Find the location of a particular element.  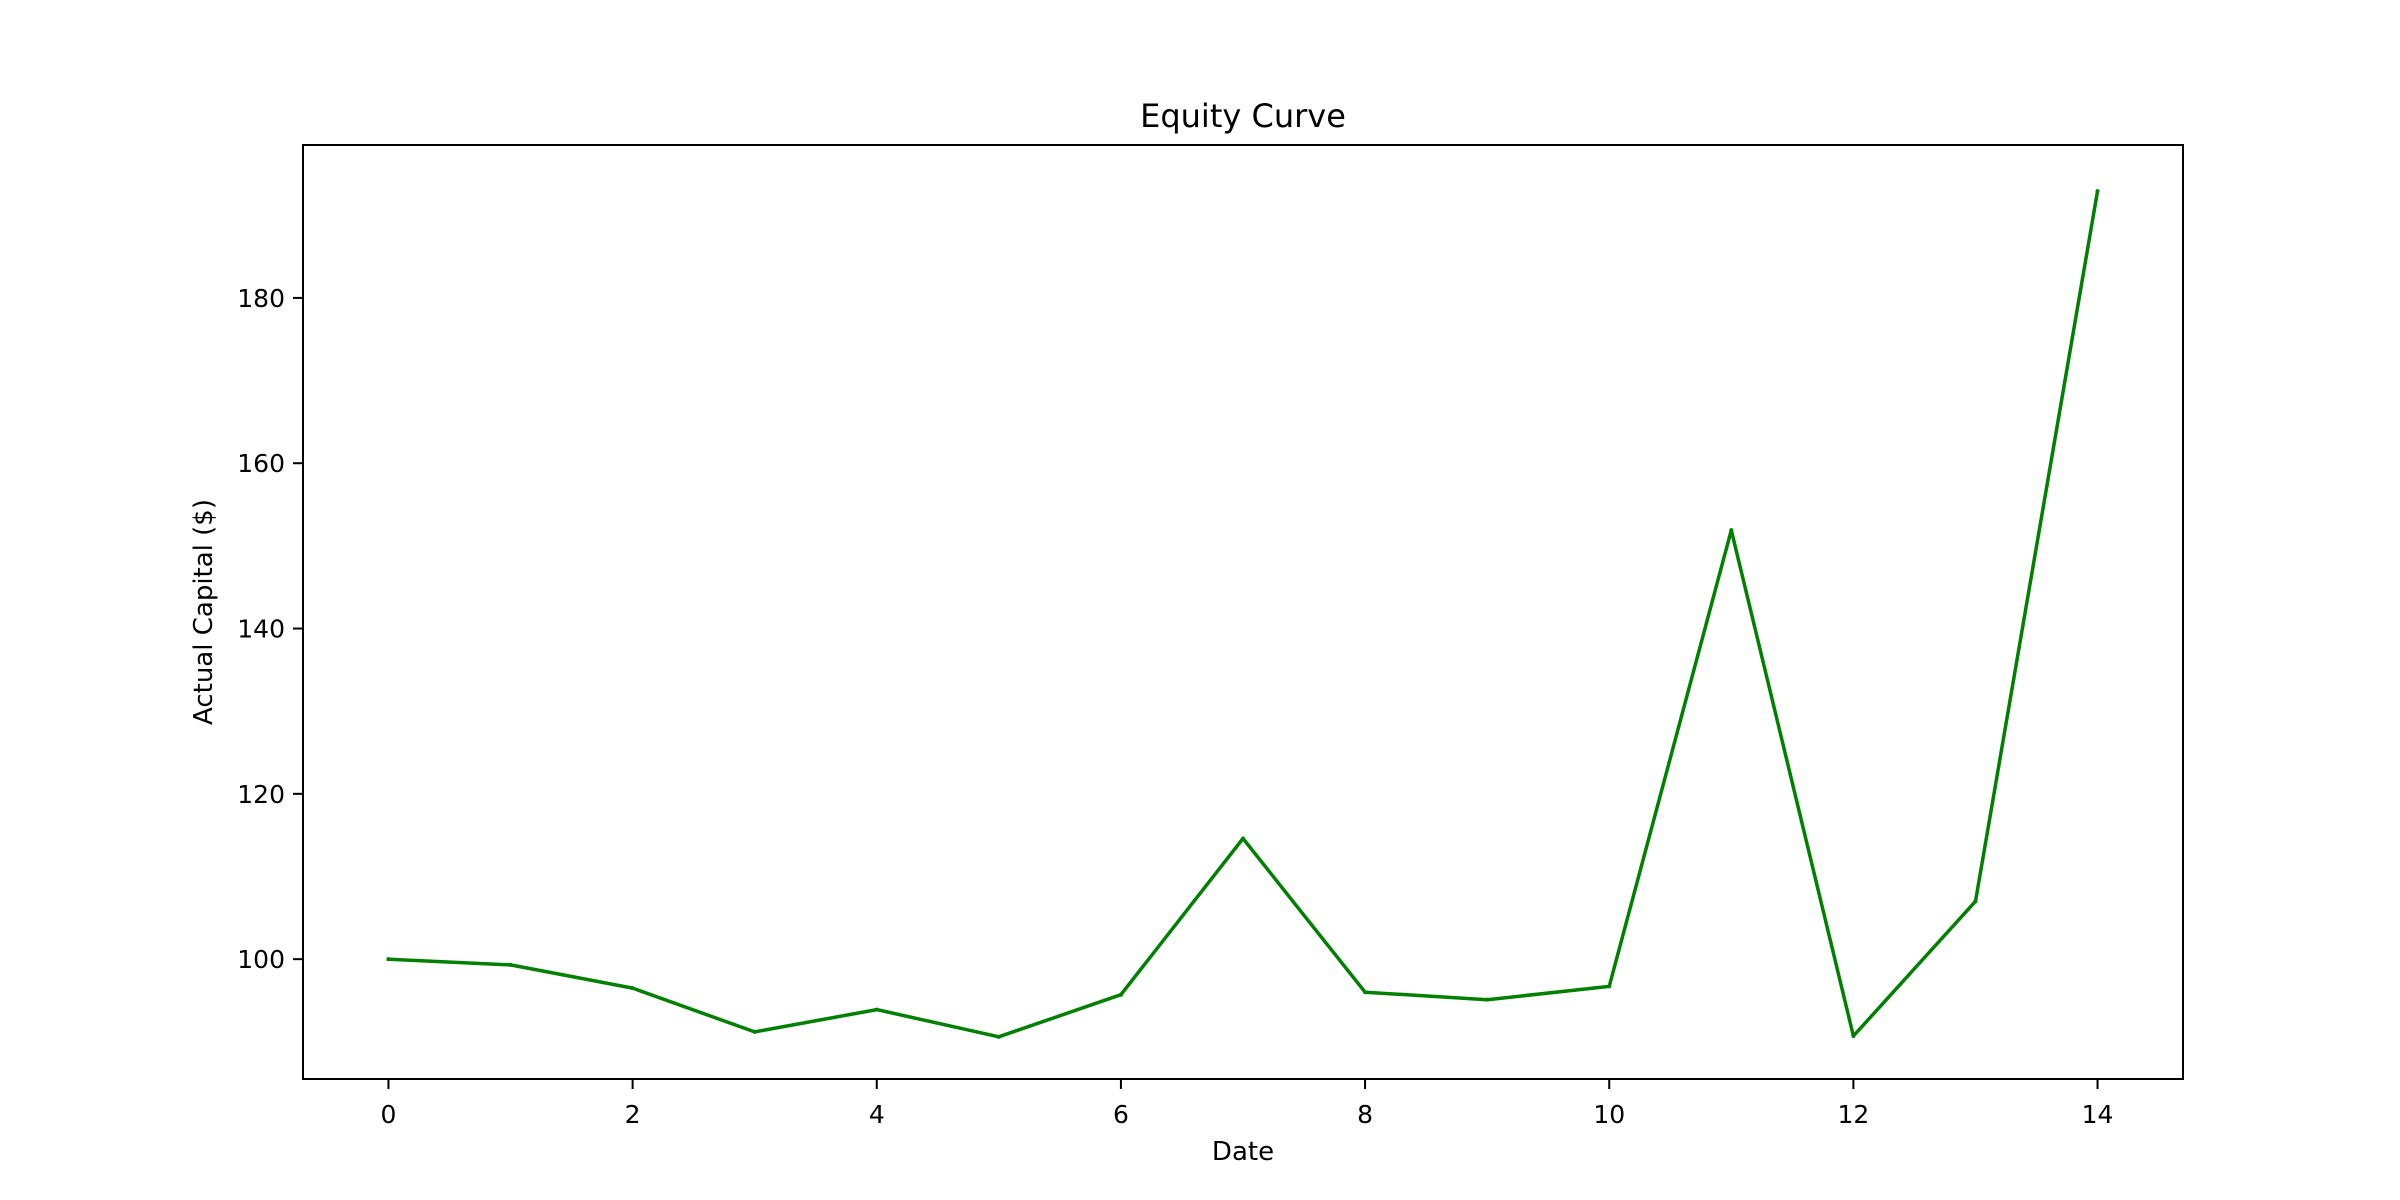

x-tick-label: 14 is located at coordinates (2098, 1114).